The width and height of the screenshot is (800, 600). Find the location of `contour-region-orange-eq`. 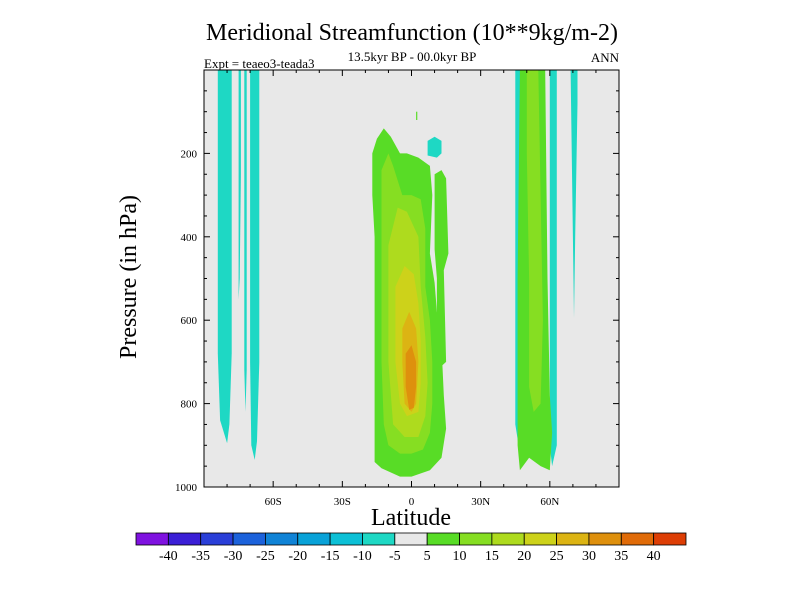

contour-region-orange-eq is located at coordinates (411, 377).